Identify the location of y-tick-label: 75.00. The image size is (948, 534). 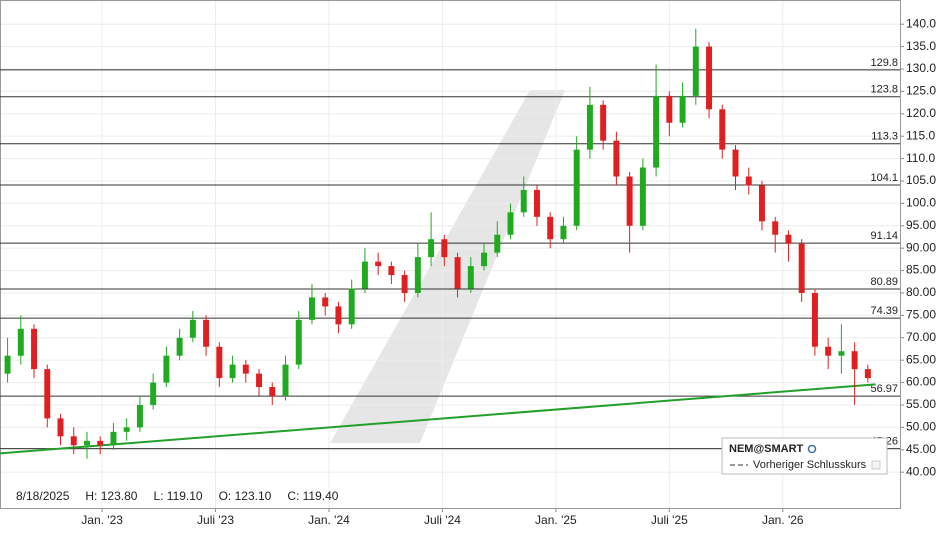
(921, 315).